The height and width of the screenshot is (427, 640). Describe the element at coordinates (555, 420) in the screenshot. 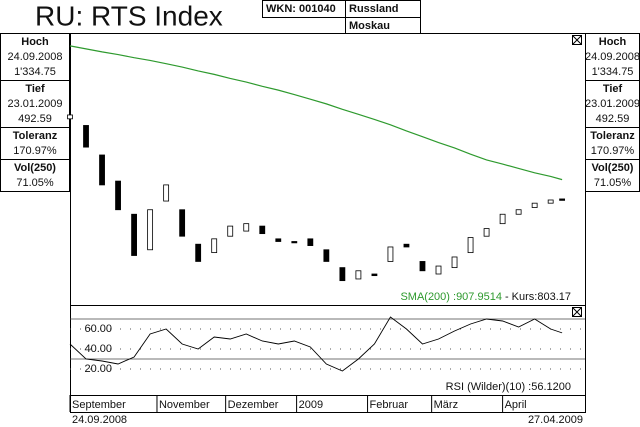

I see `end-date: 27.04.2009` at that location.